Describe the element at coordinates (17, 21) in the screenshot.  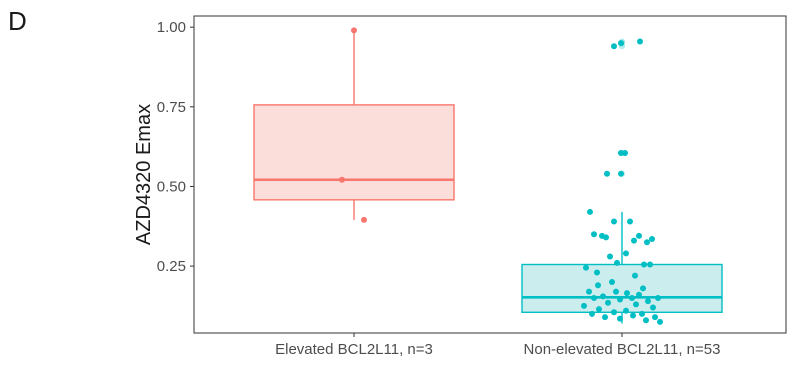
I see `panel-label: D` at that location.